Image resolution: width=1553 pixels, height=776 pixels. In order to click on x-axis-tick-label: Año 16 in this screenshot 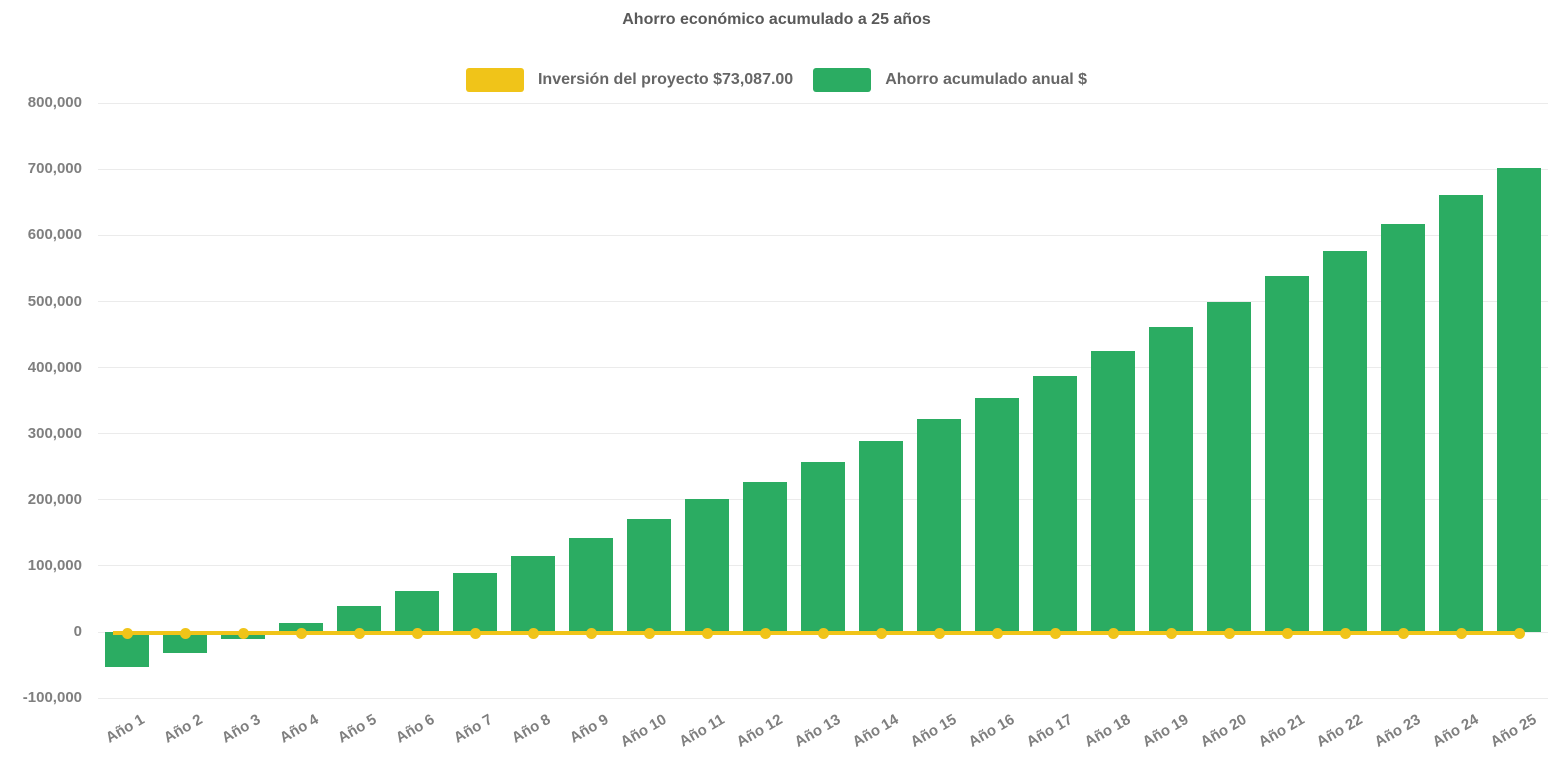, I will do `click(991, 731)`.